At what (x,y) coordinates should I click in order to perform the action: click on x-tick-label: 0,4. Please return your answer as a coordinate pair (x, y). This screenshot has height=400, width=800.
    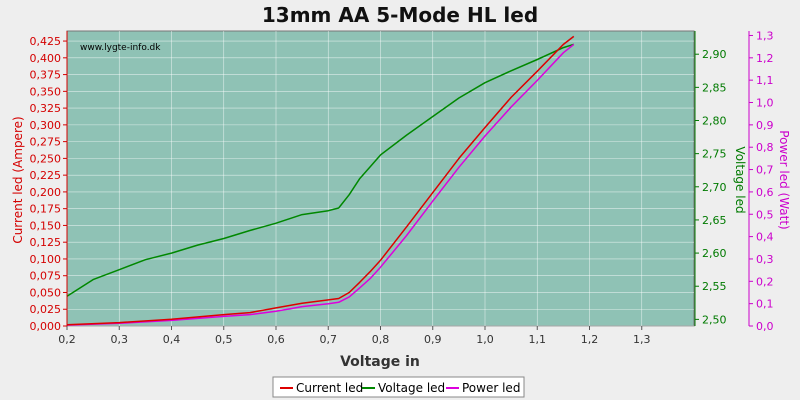
    Looking at the image, I should click on (172, 339).